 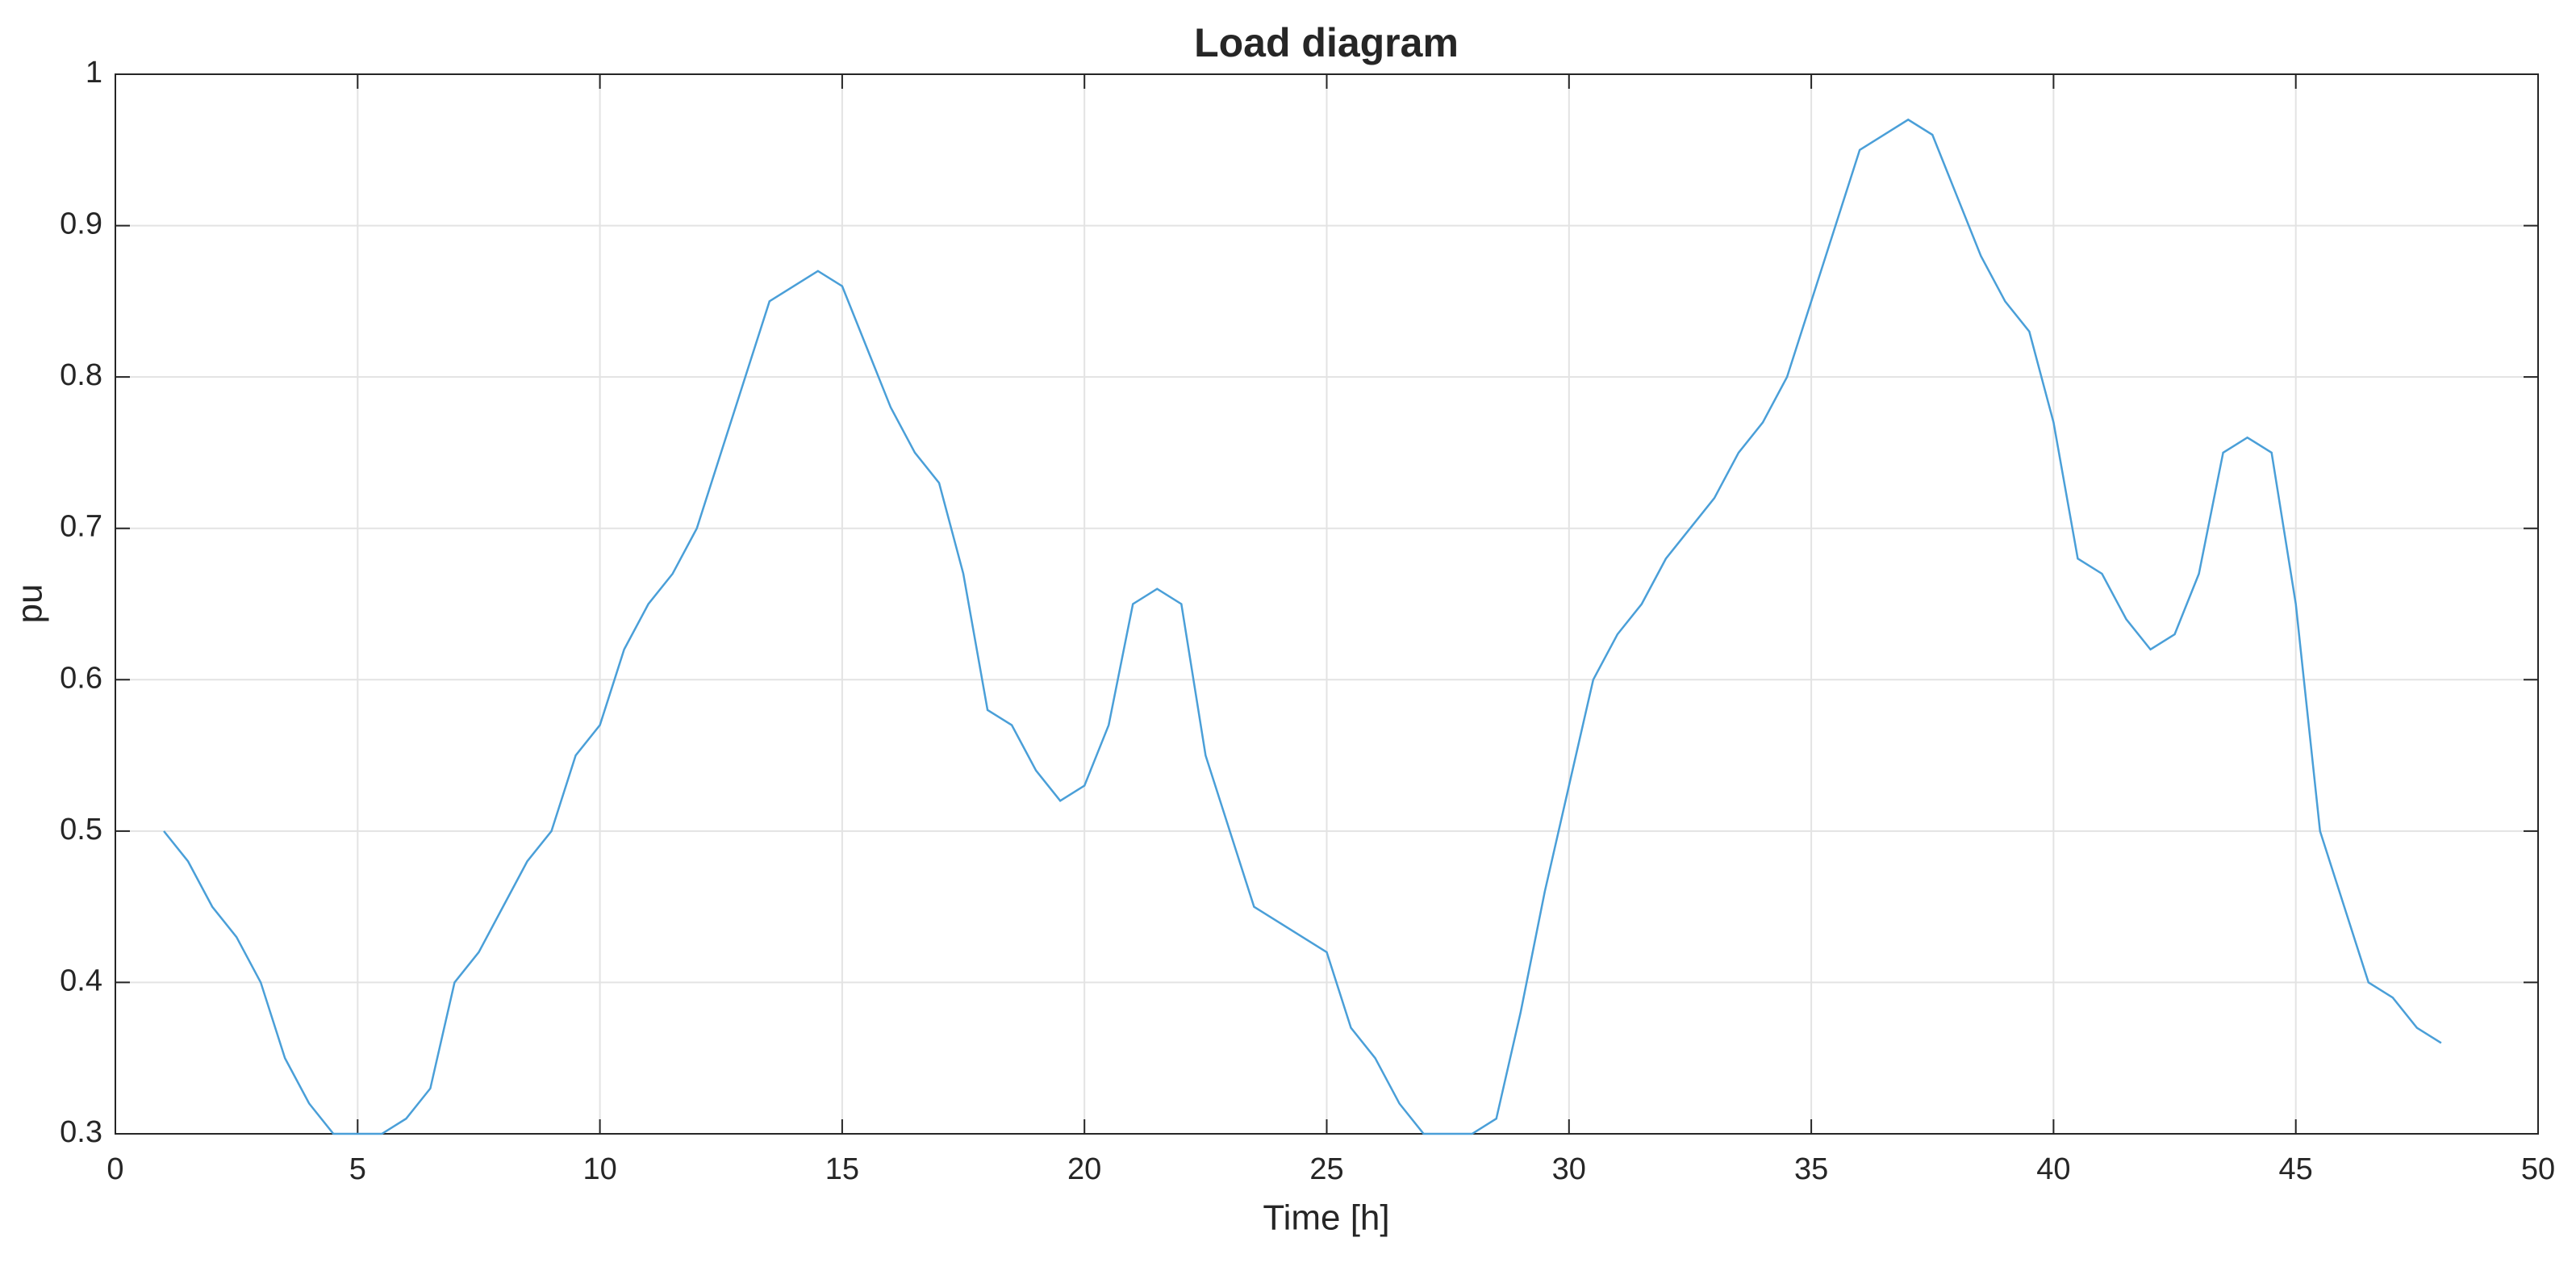 I want to click on x-tick-label: 15, so click(x=842, y=1169).